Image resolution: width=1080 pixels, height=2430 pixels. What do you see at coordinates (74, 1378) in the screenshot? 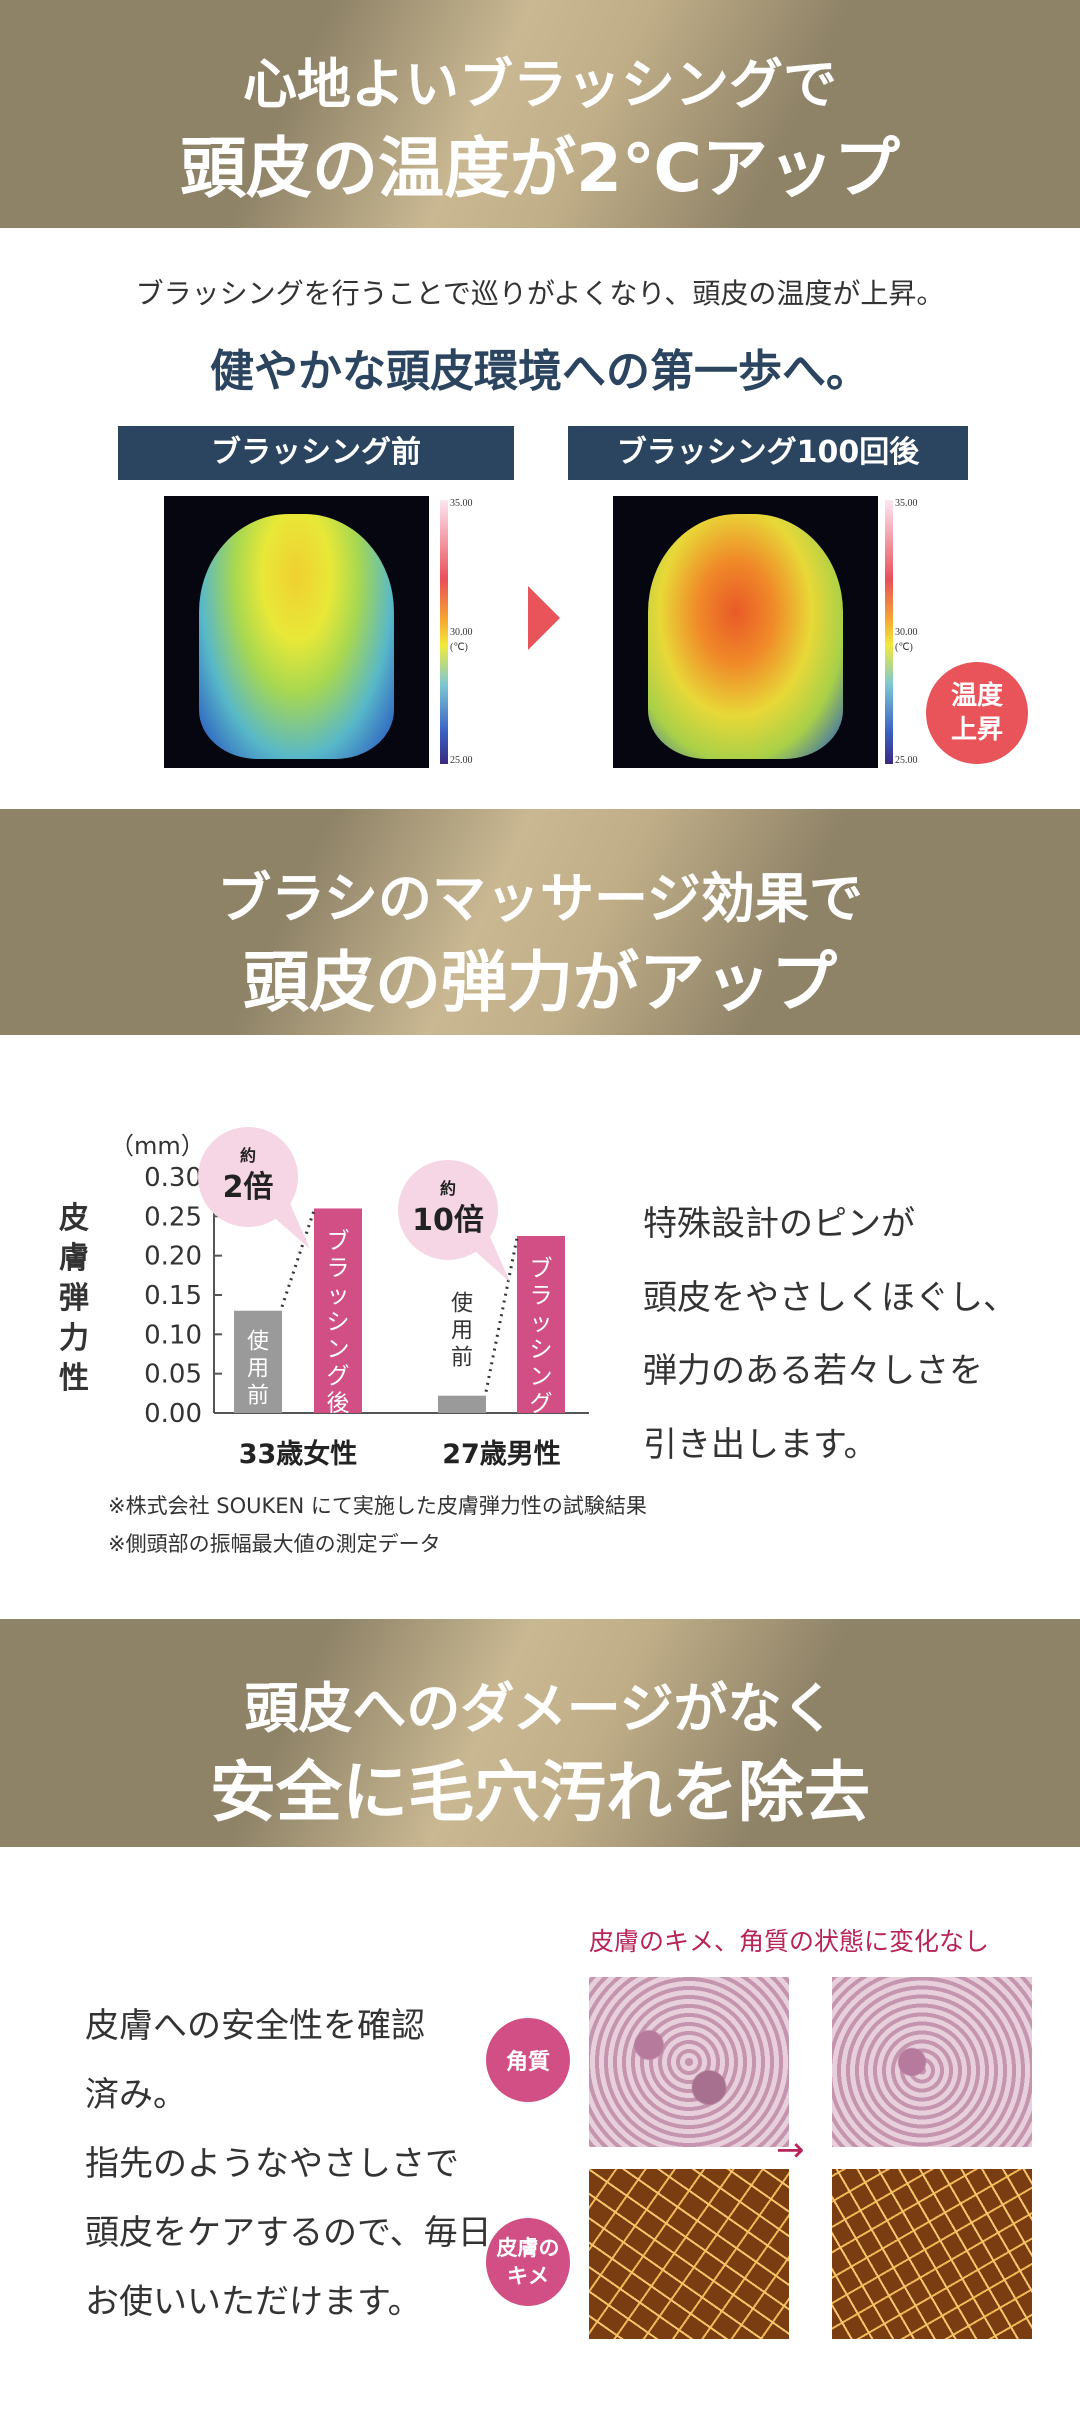
I see `y-axis-label-char: 性` at bounding box center [74, 1378].